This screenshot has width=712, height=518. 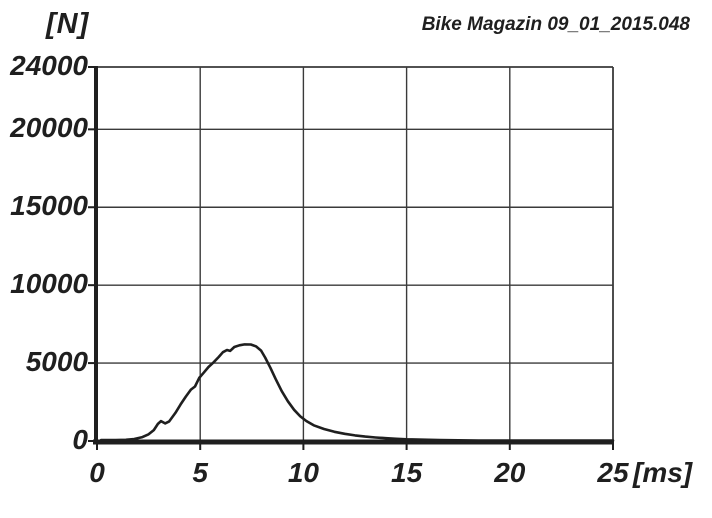 I want to click on force-curve, so click(x=357, y=392).